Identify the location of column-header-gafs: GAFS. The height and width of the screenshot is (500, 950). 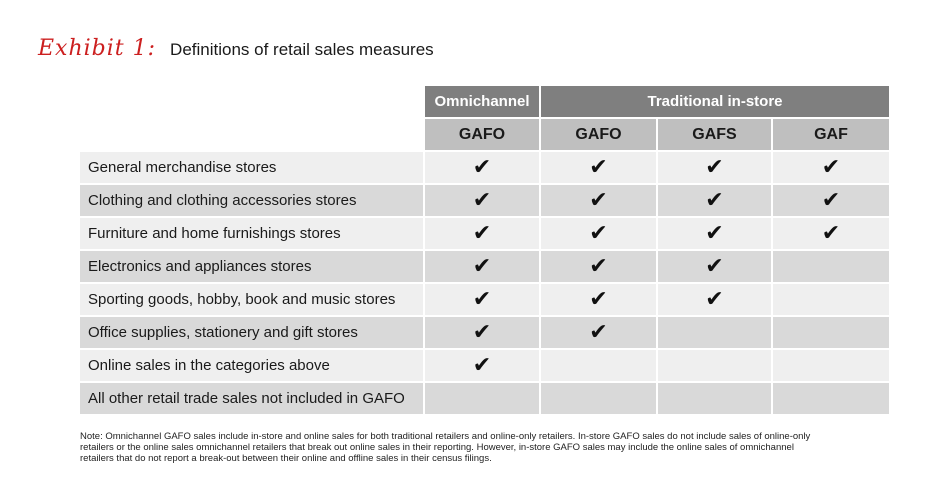
(714, 134).